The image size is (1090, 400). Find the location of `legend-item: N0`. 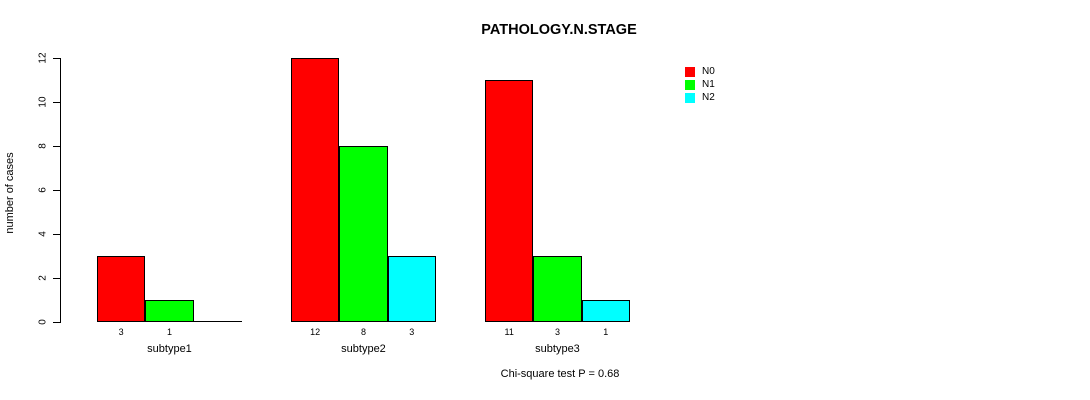

legend-item: N0 is located at coordinates (700, 71).